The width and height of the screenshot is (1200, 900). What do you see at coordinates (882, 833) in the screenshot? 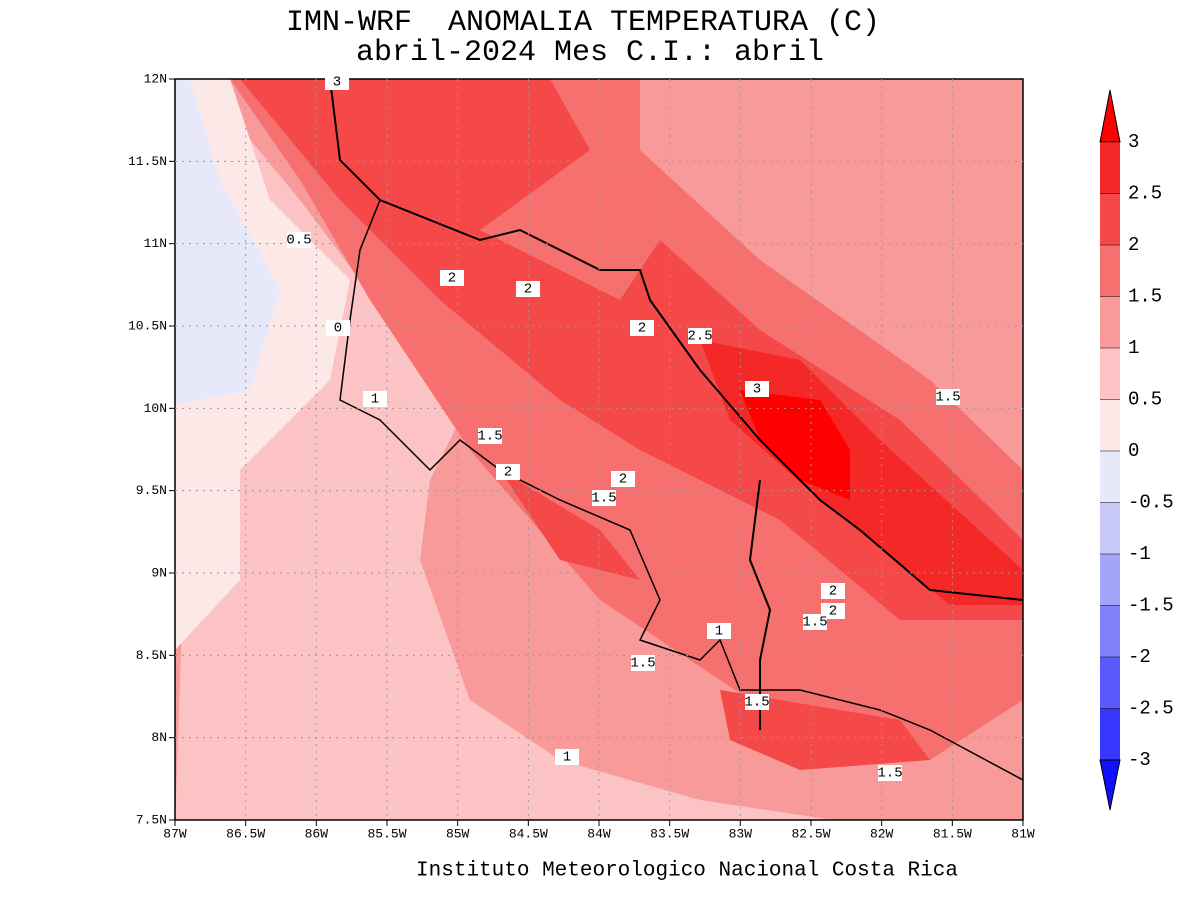
I see `x-tick-label: 82W` at bounding box center [882, 833].